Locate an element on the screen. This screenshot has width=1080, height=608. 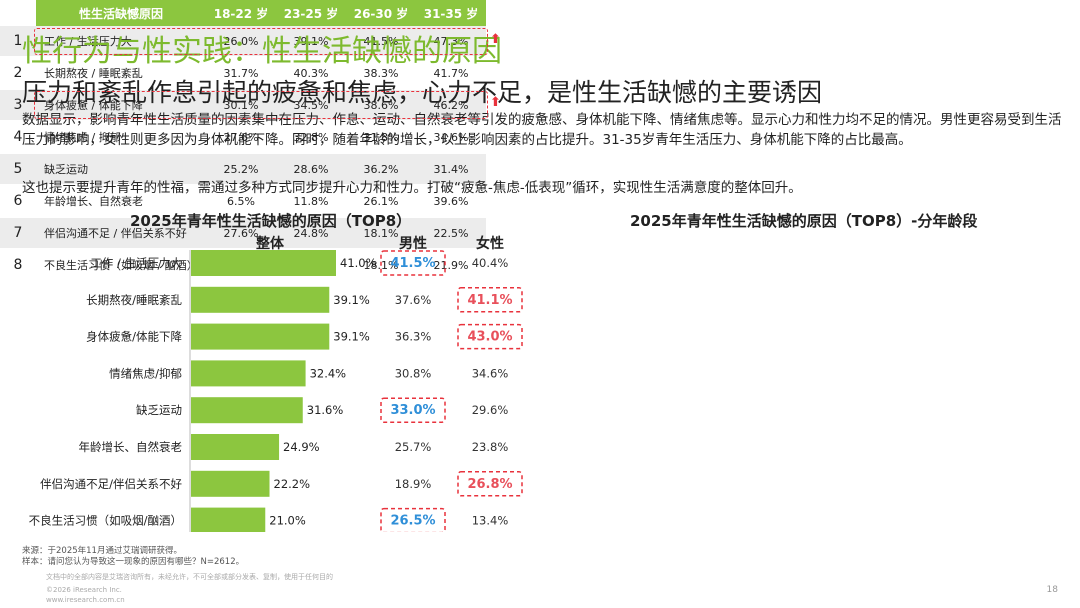
female-value-label: 26.8% is located at coordinates (489, 484).